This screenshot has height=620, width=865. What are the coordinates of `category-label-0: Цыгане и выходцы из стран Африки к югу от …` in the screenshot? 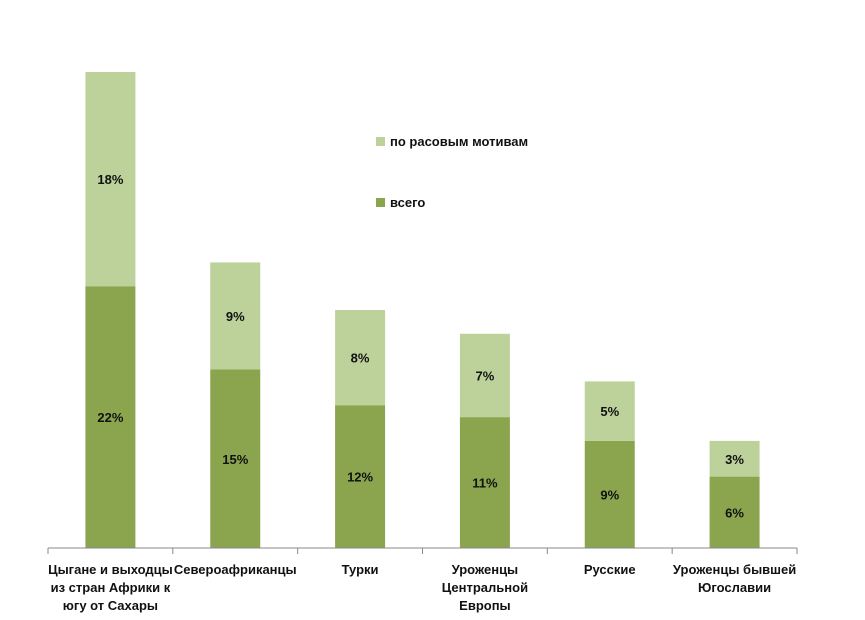 It's located at (110, 587).